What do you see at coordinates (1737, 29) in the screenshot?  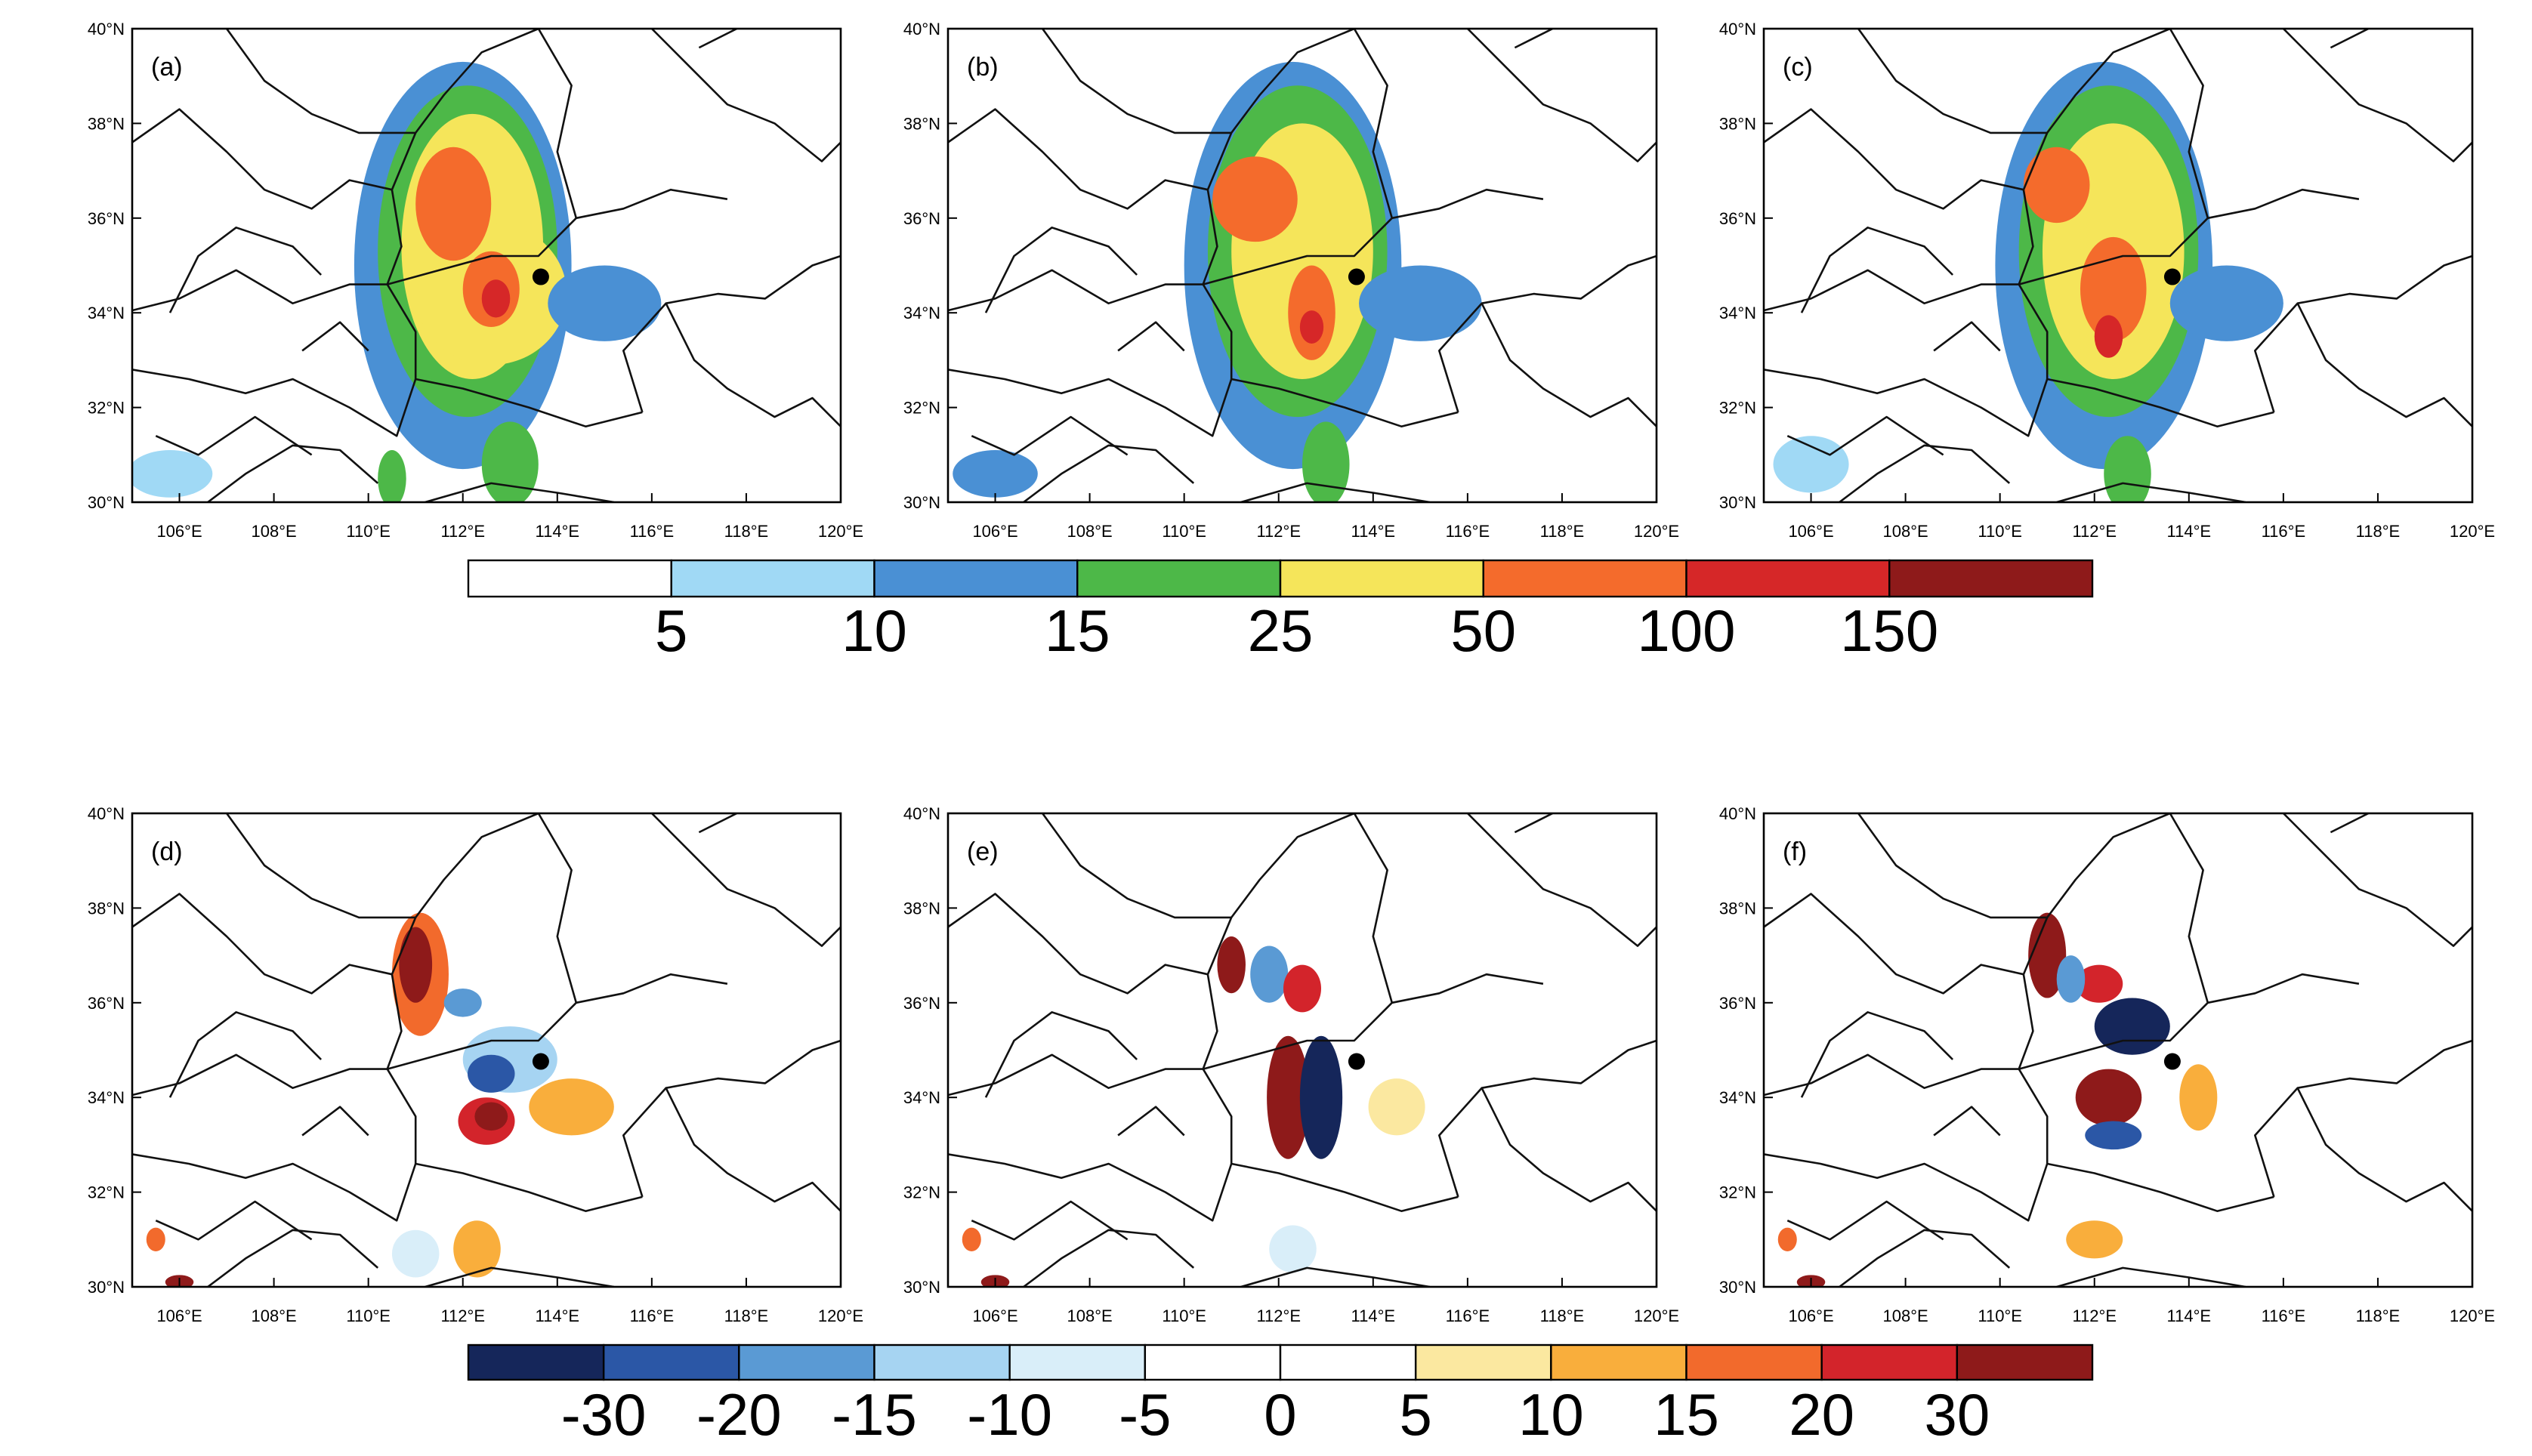 I see `y-tick-label: 40°N` at bounding box center [1737, 29].